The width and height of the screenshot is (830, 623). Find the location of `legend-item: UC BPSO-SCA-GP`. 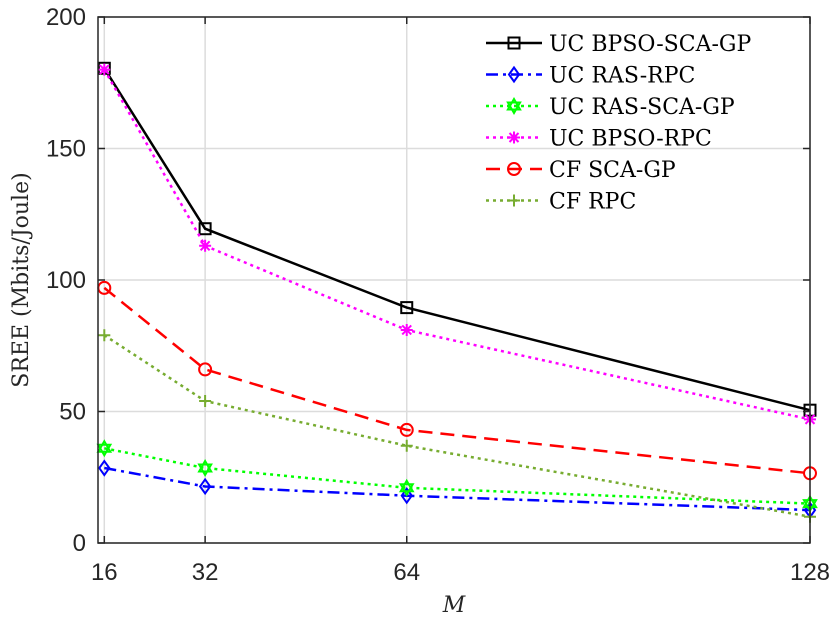

legend-item: UC BPSO-SCA-GP is located at coordinates (618, 44).